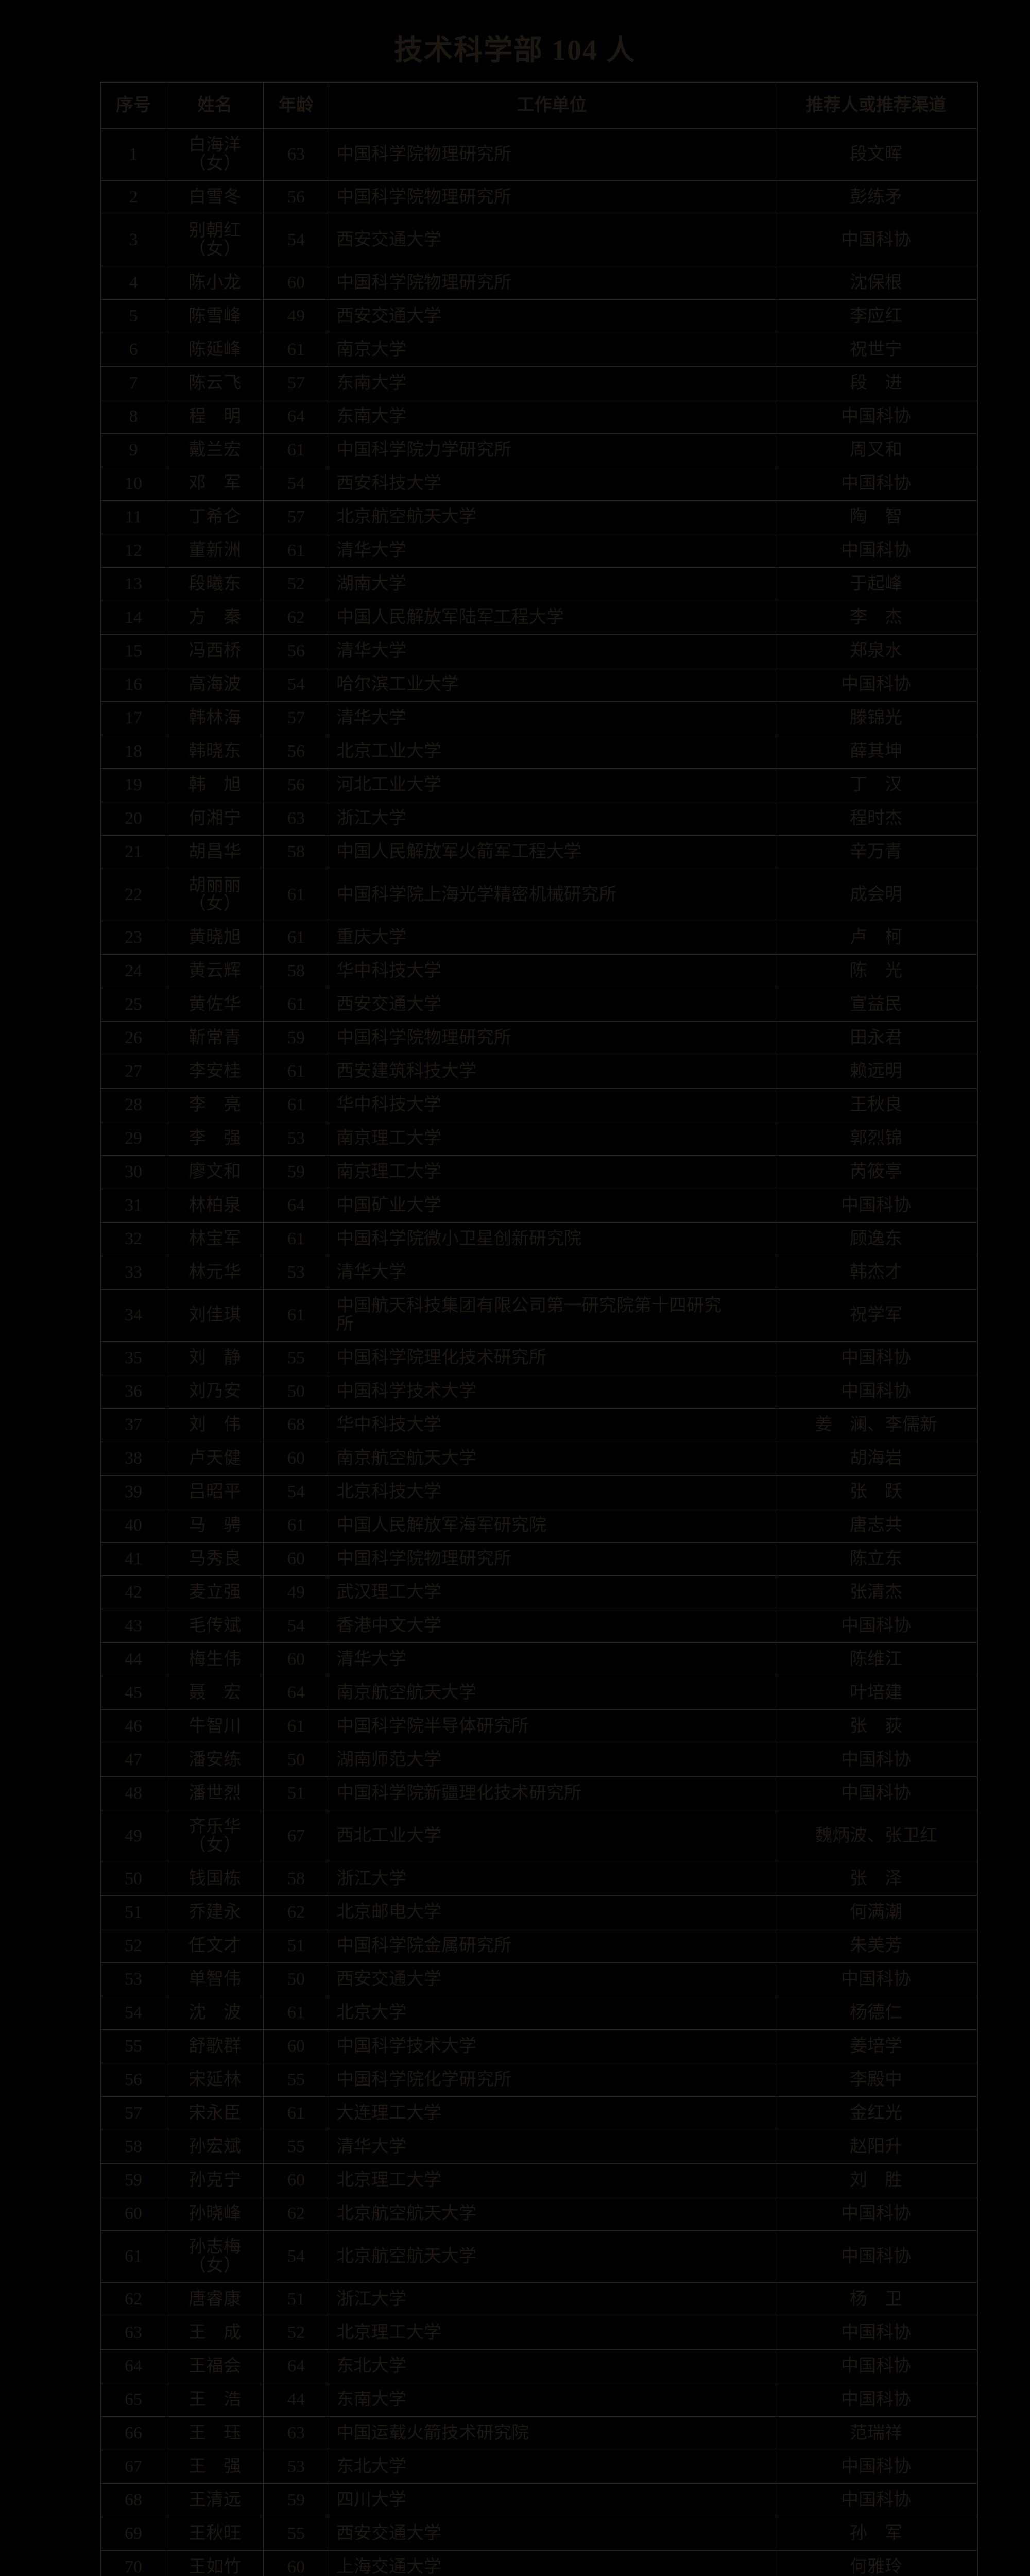  I want to click on cell-serial-number: 66, so click(133, 2433).